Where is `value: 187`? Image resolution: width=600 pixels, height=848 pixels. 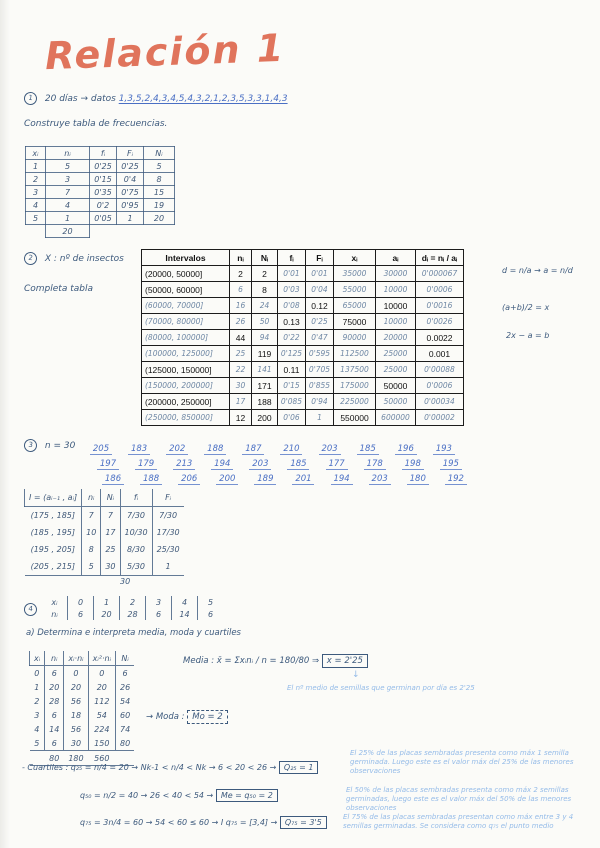 value: 187 is located at coordinates (253, 449).